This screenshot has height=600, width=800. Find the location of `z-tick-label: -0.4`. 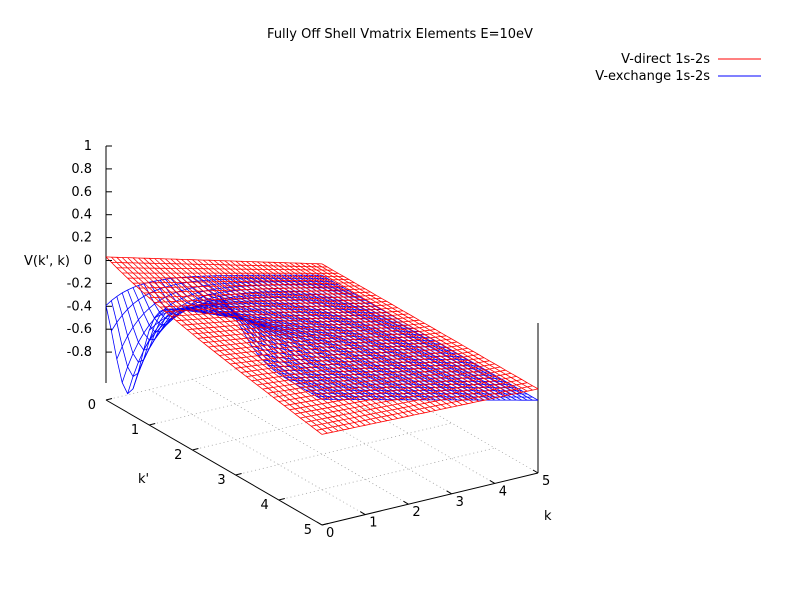

z-tick-label: -0.4 is located at coordinates (79, 306).